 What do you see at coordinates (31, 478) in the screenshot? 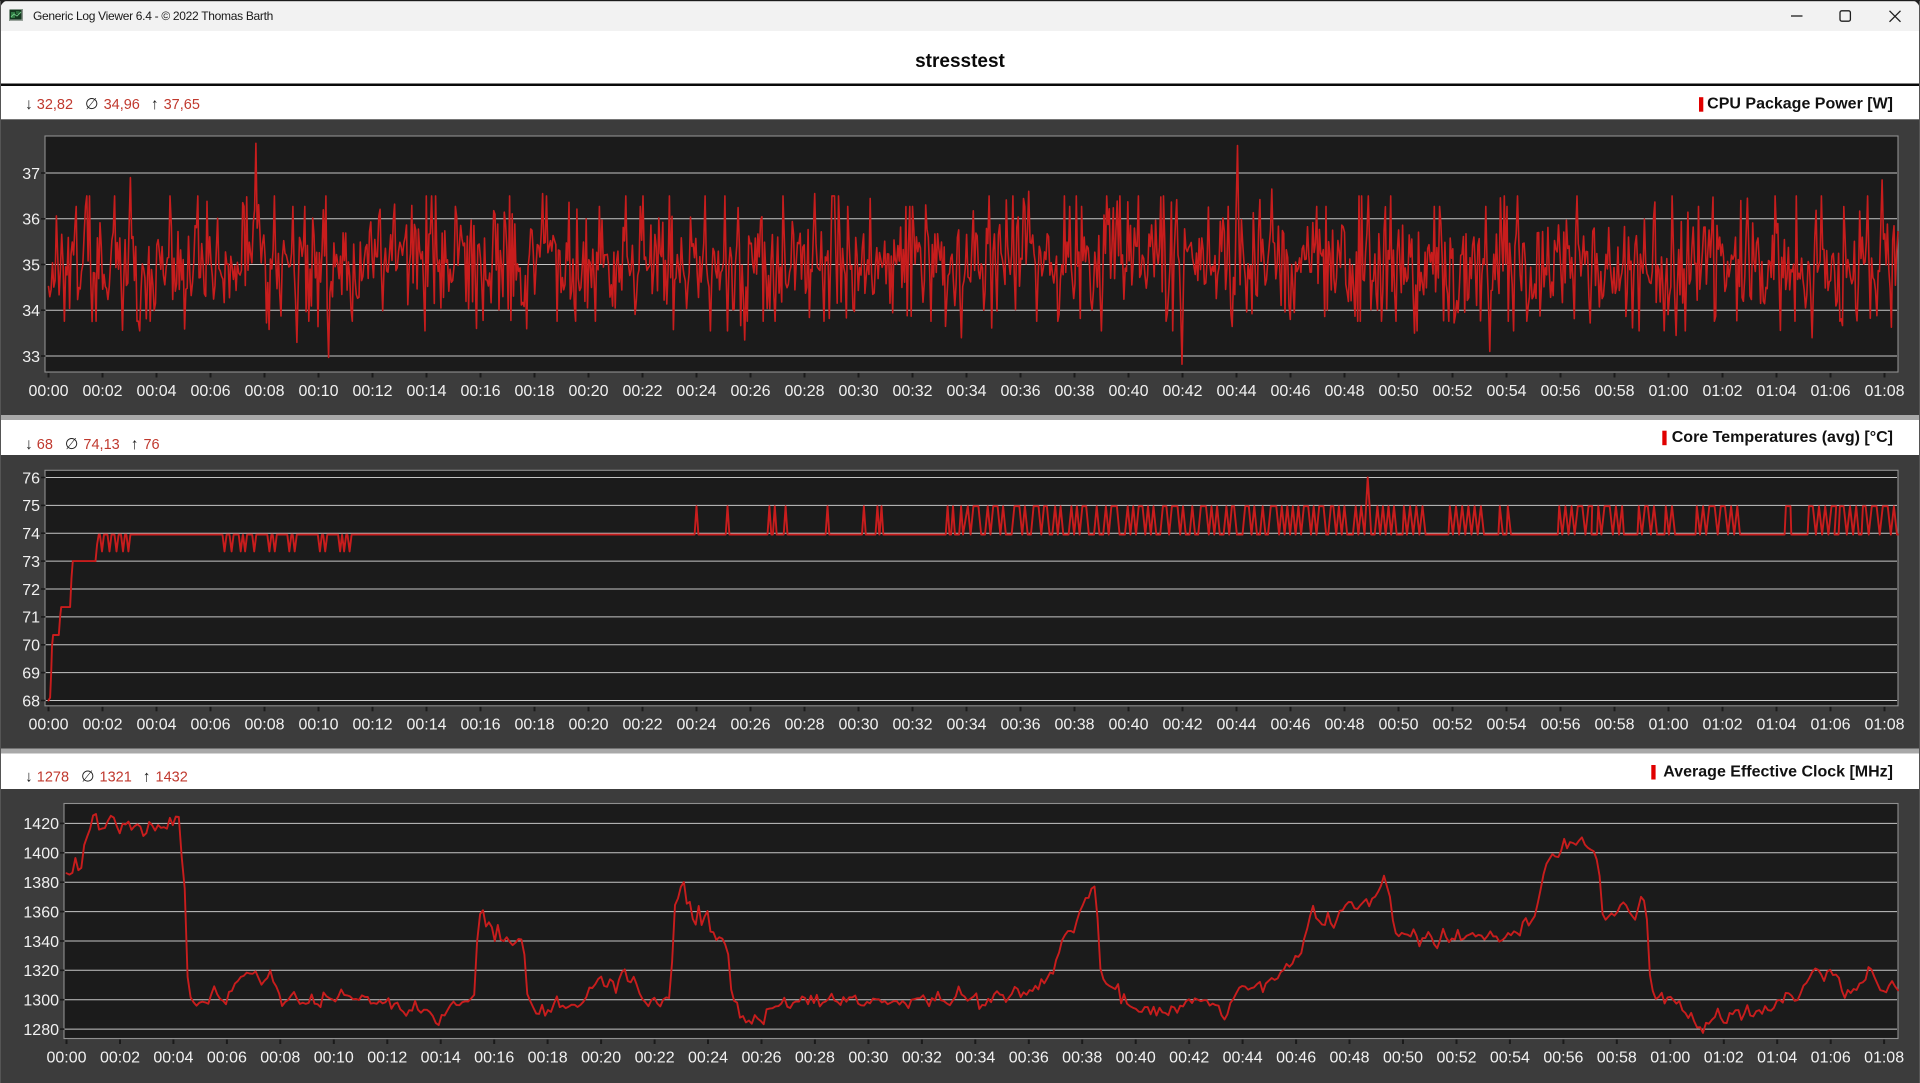
I see `svg-text: 76` at bounding box center [31, 478].